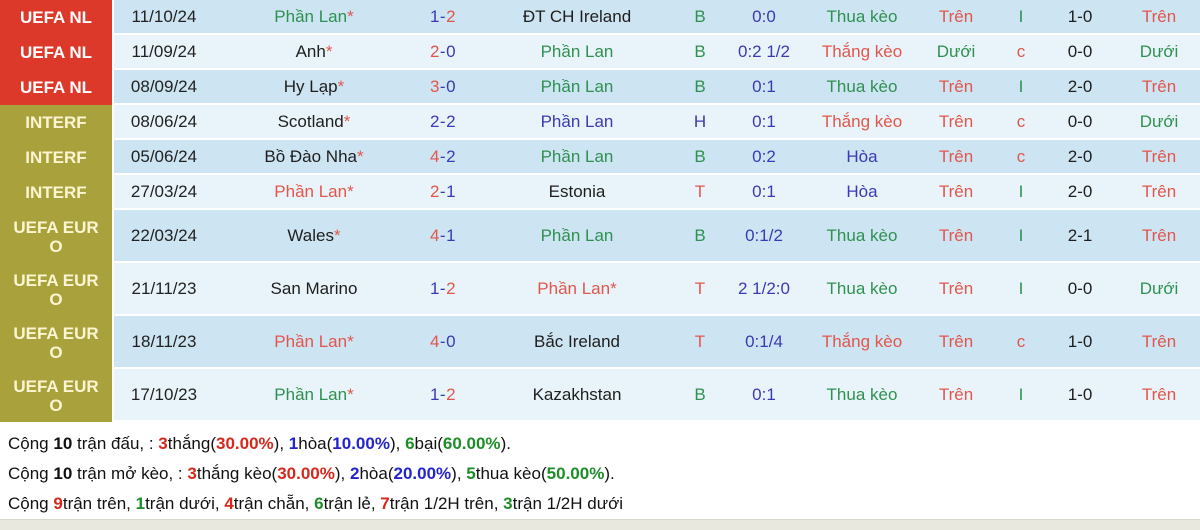 The height and width of the screenshot is (530, 1200). Describe the element at coordinates (293, 443) in the screenshot. I see `summary-segment: 1` at that location.